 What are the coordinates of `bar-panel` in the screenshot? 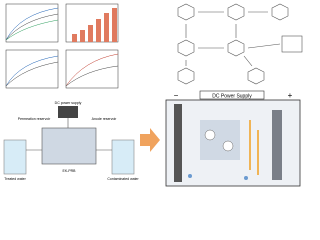 It's located at (94, 25).